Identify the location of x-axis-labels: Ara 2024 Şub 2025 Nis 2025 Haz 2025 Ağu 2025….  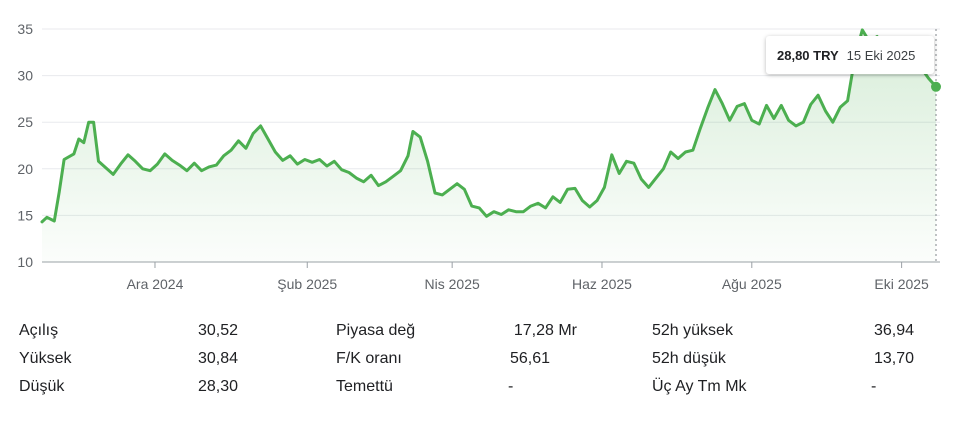
(528, 277).